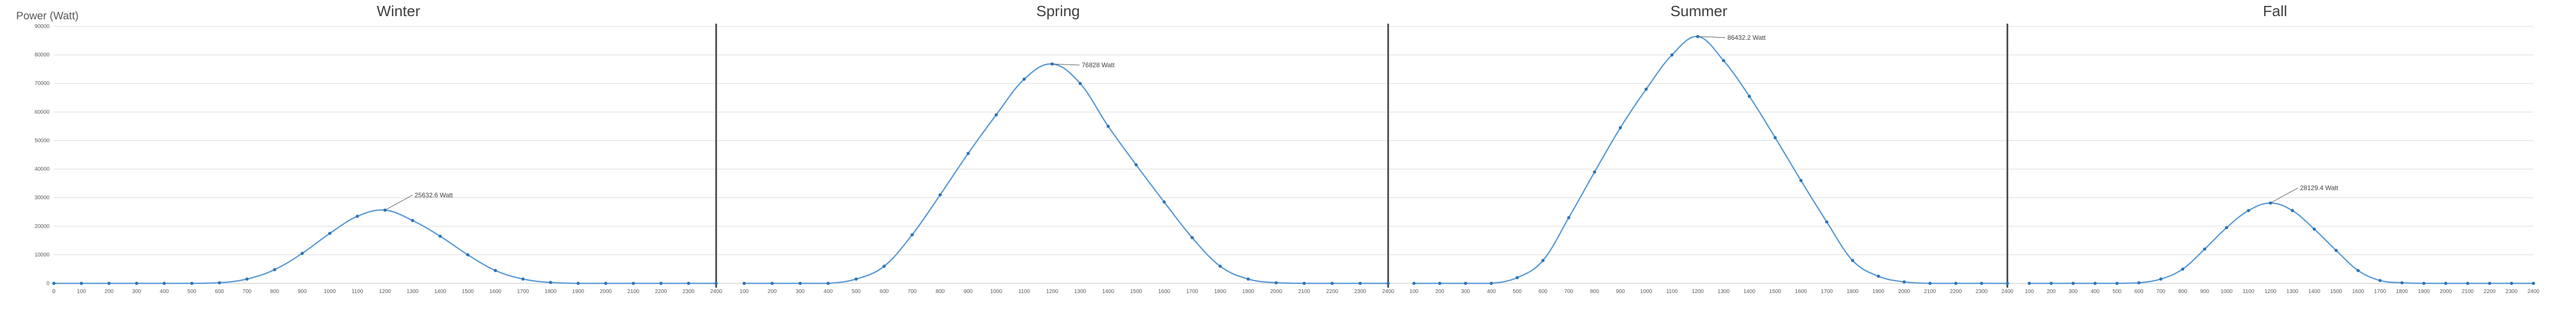 This screenshot has width=2576, height=314. I want to click on y-tick-label: 10000, so click(42, 255).